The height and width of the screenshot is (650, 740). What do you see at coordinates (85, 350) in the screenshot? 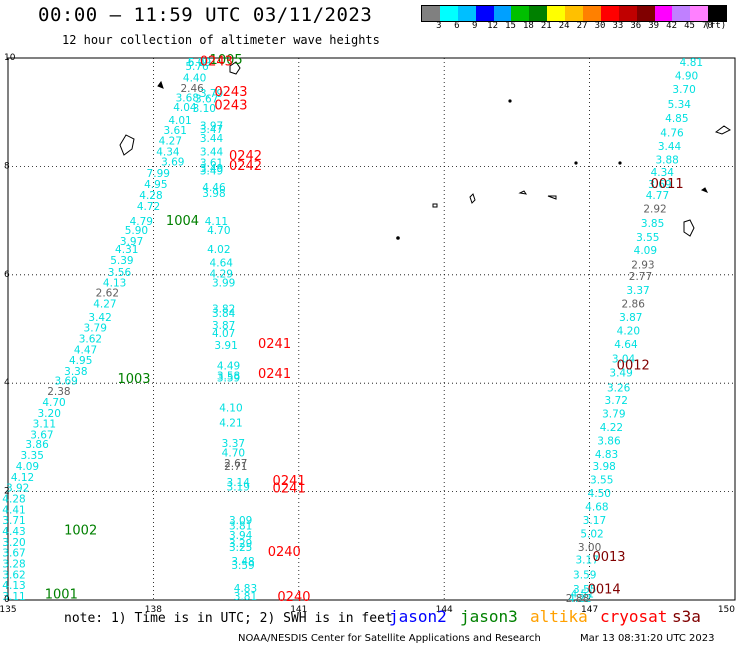
I see `wave-height-value: 4.47` at bounding box center [85, 350].